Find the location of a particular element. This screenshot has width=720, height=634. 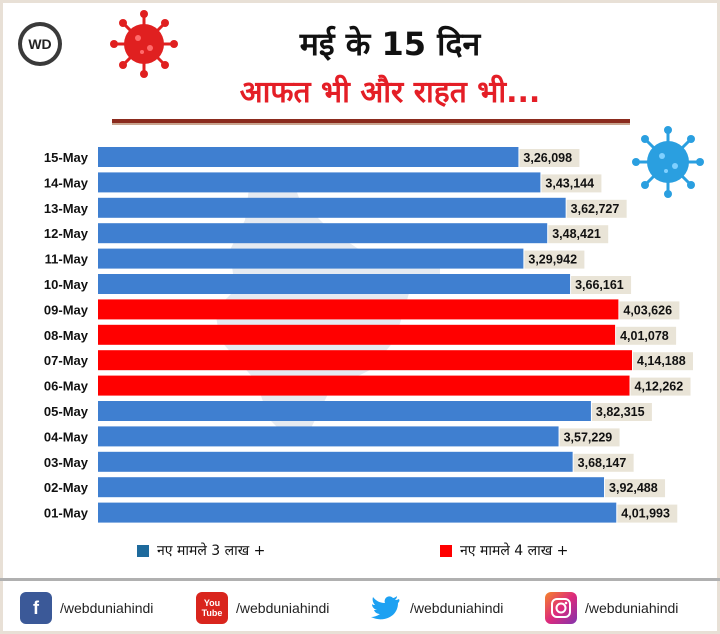

category-label: 02-May is located at coordinates (66, 487).